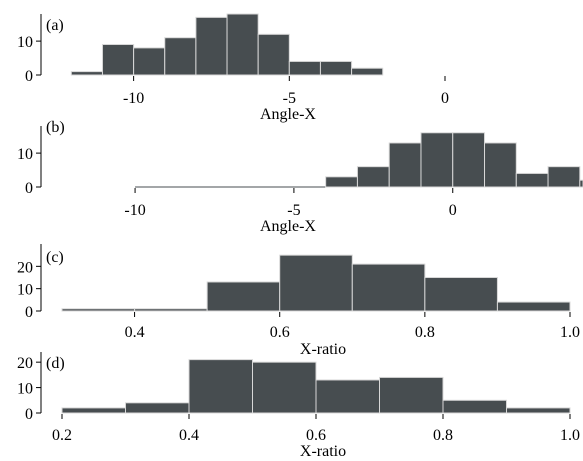 Image resolution: width=583 pixels, height=461 pixels. What do you see at coordinates (55, 127) in the screenshot?
I see `panel-label: (b)` at bounding box center [55, 127].